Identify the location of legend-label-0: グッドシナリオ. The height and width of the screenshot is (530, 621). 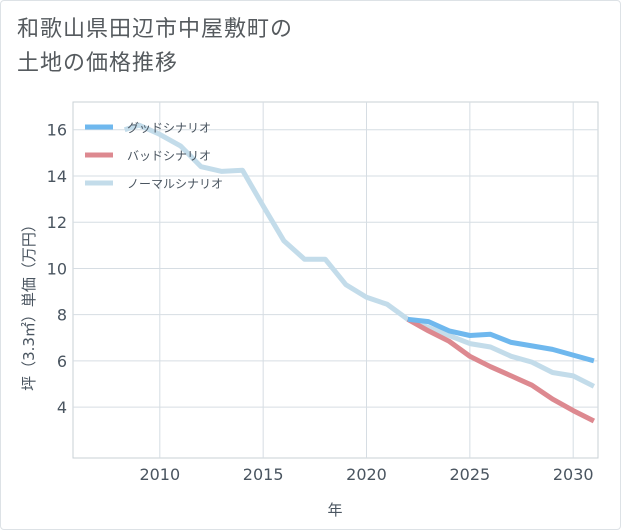
(169, 128).